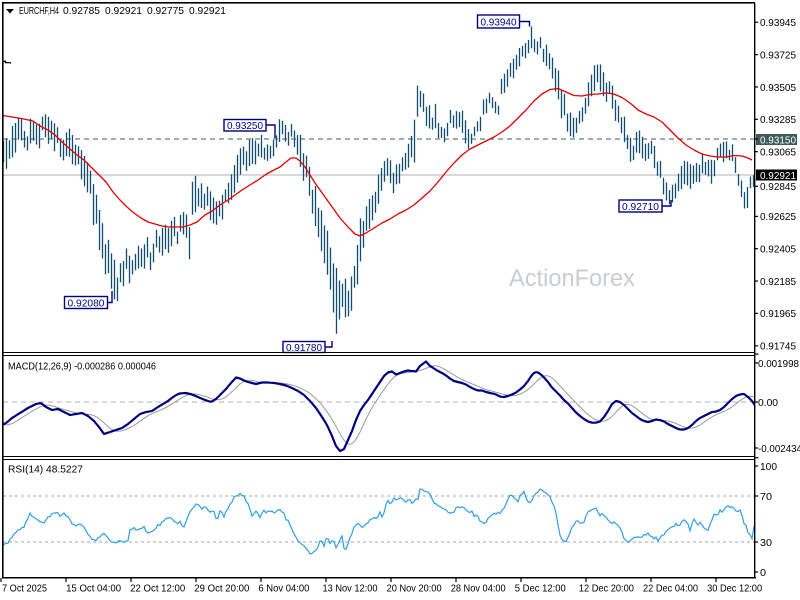 This screenshot has height=600, width=800. What do you see at coordinates (778, 217) in the screenshot?
I see `svg-text: 0.92625` at bounding box center [778, 217].